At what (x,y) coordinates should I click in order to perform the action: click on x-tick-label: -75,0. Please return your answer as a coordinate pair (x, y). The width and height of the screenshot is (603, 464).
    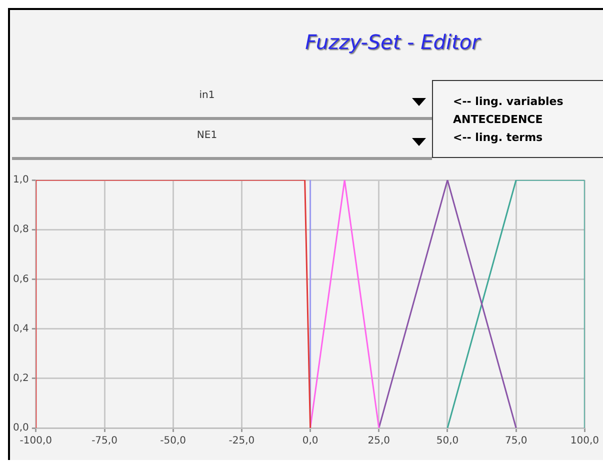
    Looking at the image, I should click on (105, 441).